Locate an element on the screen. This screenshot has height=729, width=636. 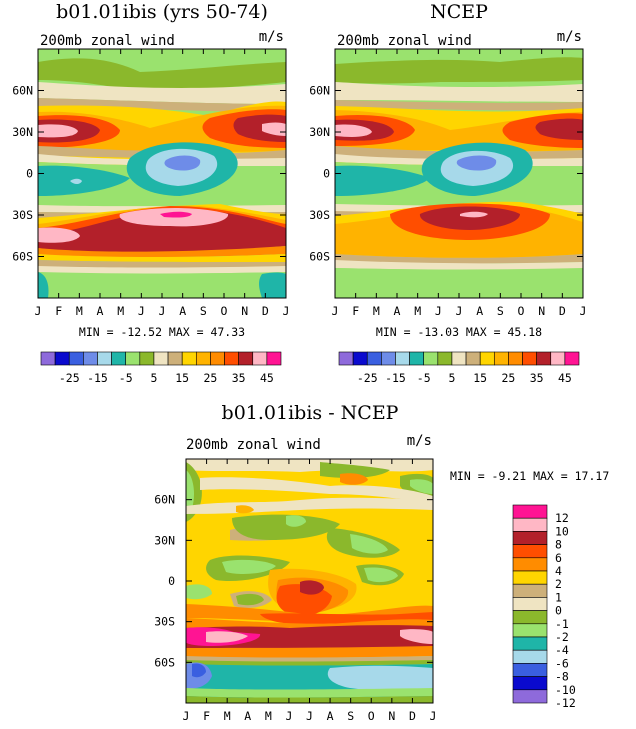
colorbar-label: -25 is located at coordinates (367, 378).